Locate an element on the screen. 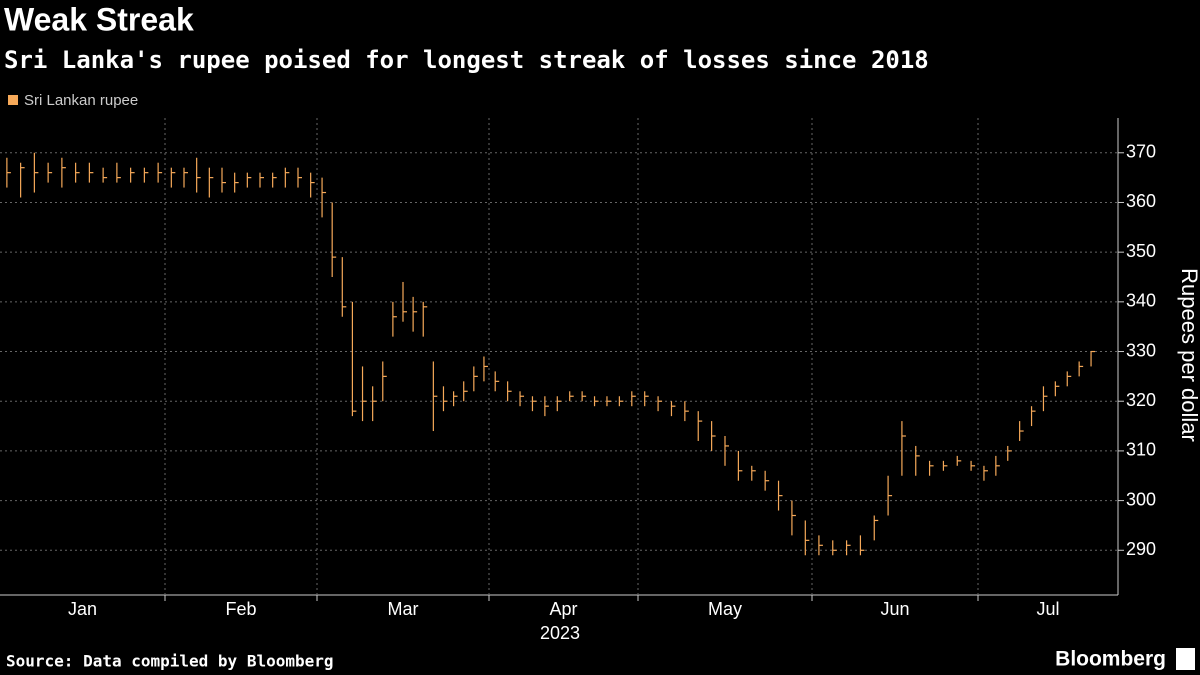 Image resolution: width=1200 pixels, height=675 pixels. y-tick-label: 300 is located at coordinates (1141, 499).